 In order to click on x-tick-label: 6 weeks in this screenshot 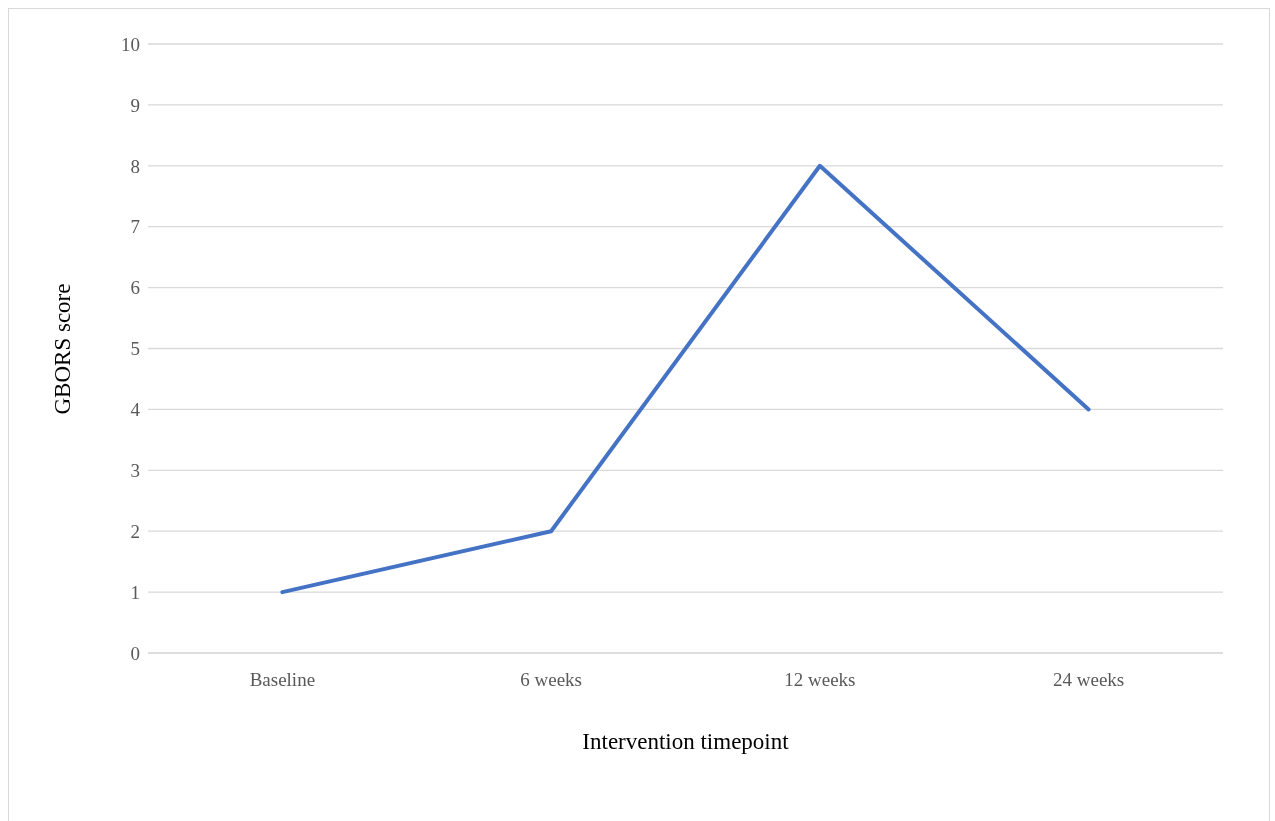, I will do `click(551, 680)`.